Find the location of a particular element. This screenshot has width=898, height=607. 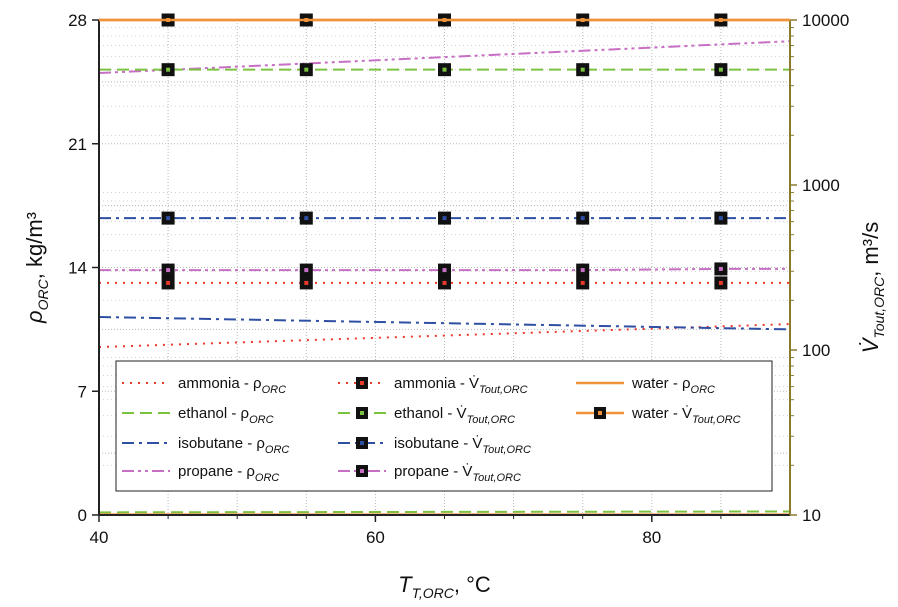

legend-label-2: water - ρORC is located at coordinates (673, 385).